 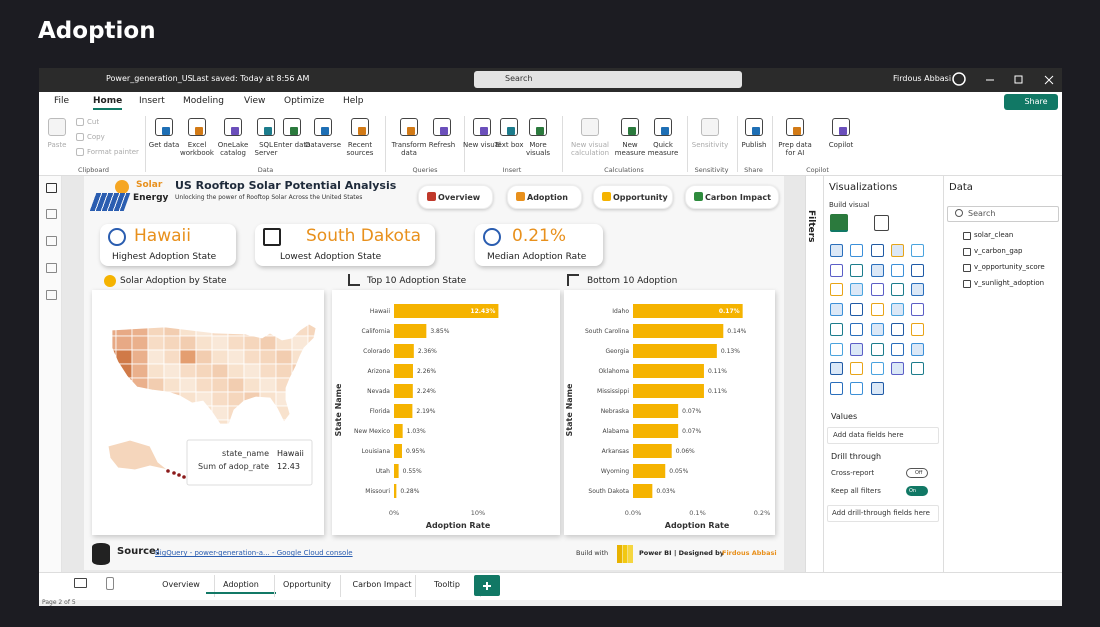 I want to click on ribbon-button: Copilot, so click(x=841, y=145).